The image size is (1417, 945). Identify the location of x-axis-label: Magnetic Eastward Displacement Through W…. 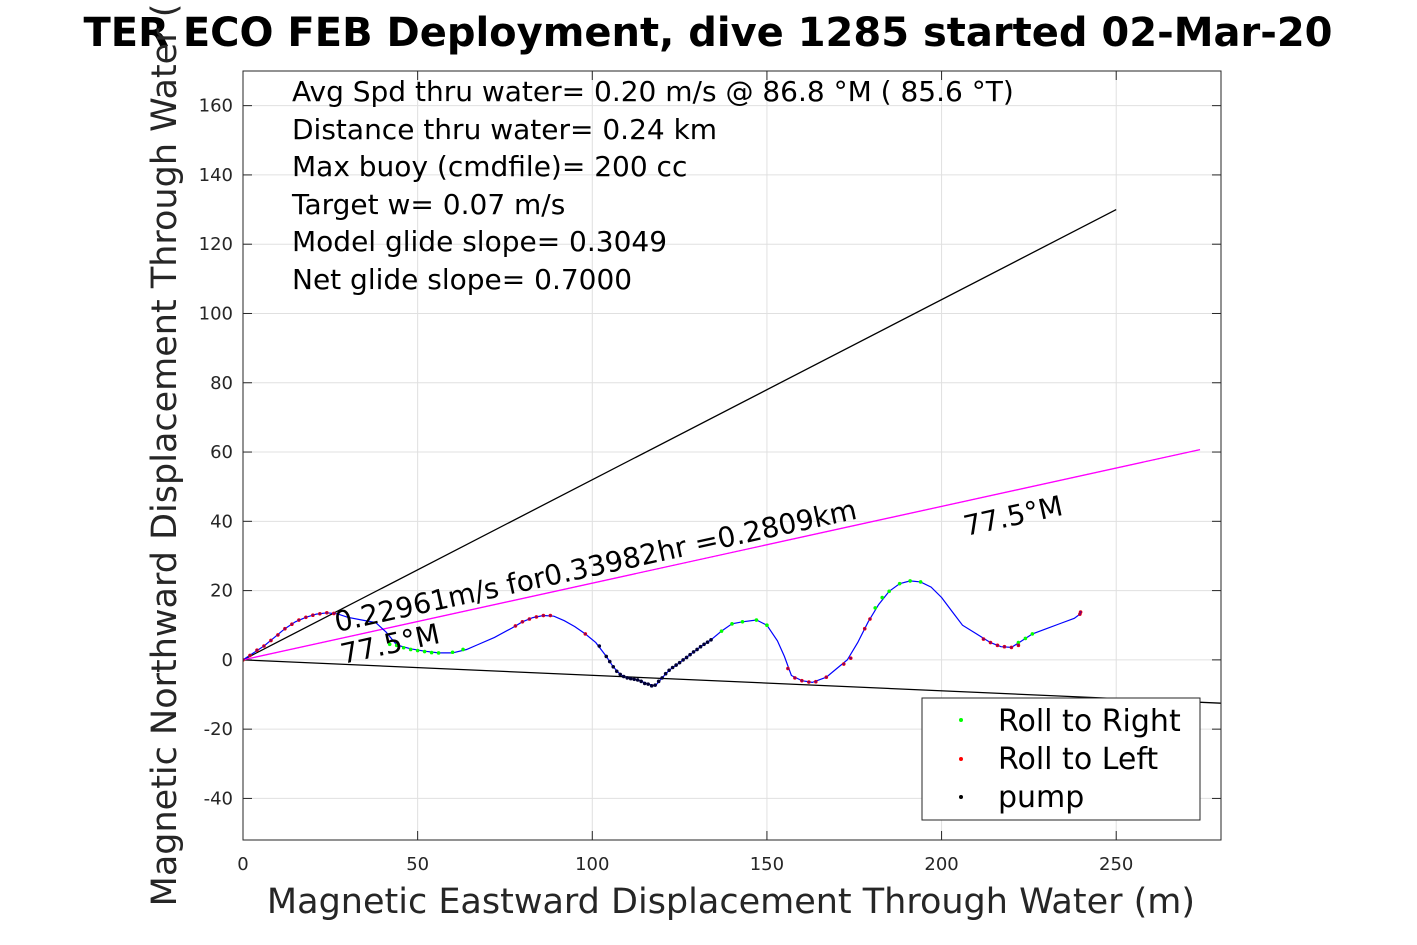
(731, 902).